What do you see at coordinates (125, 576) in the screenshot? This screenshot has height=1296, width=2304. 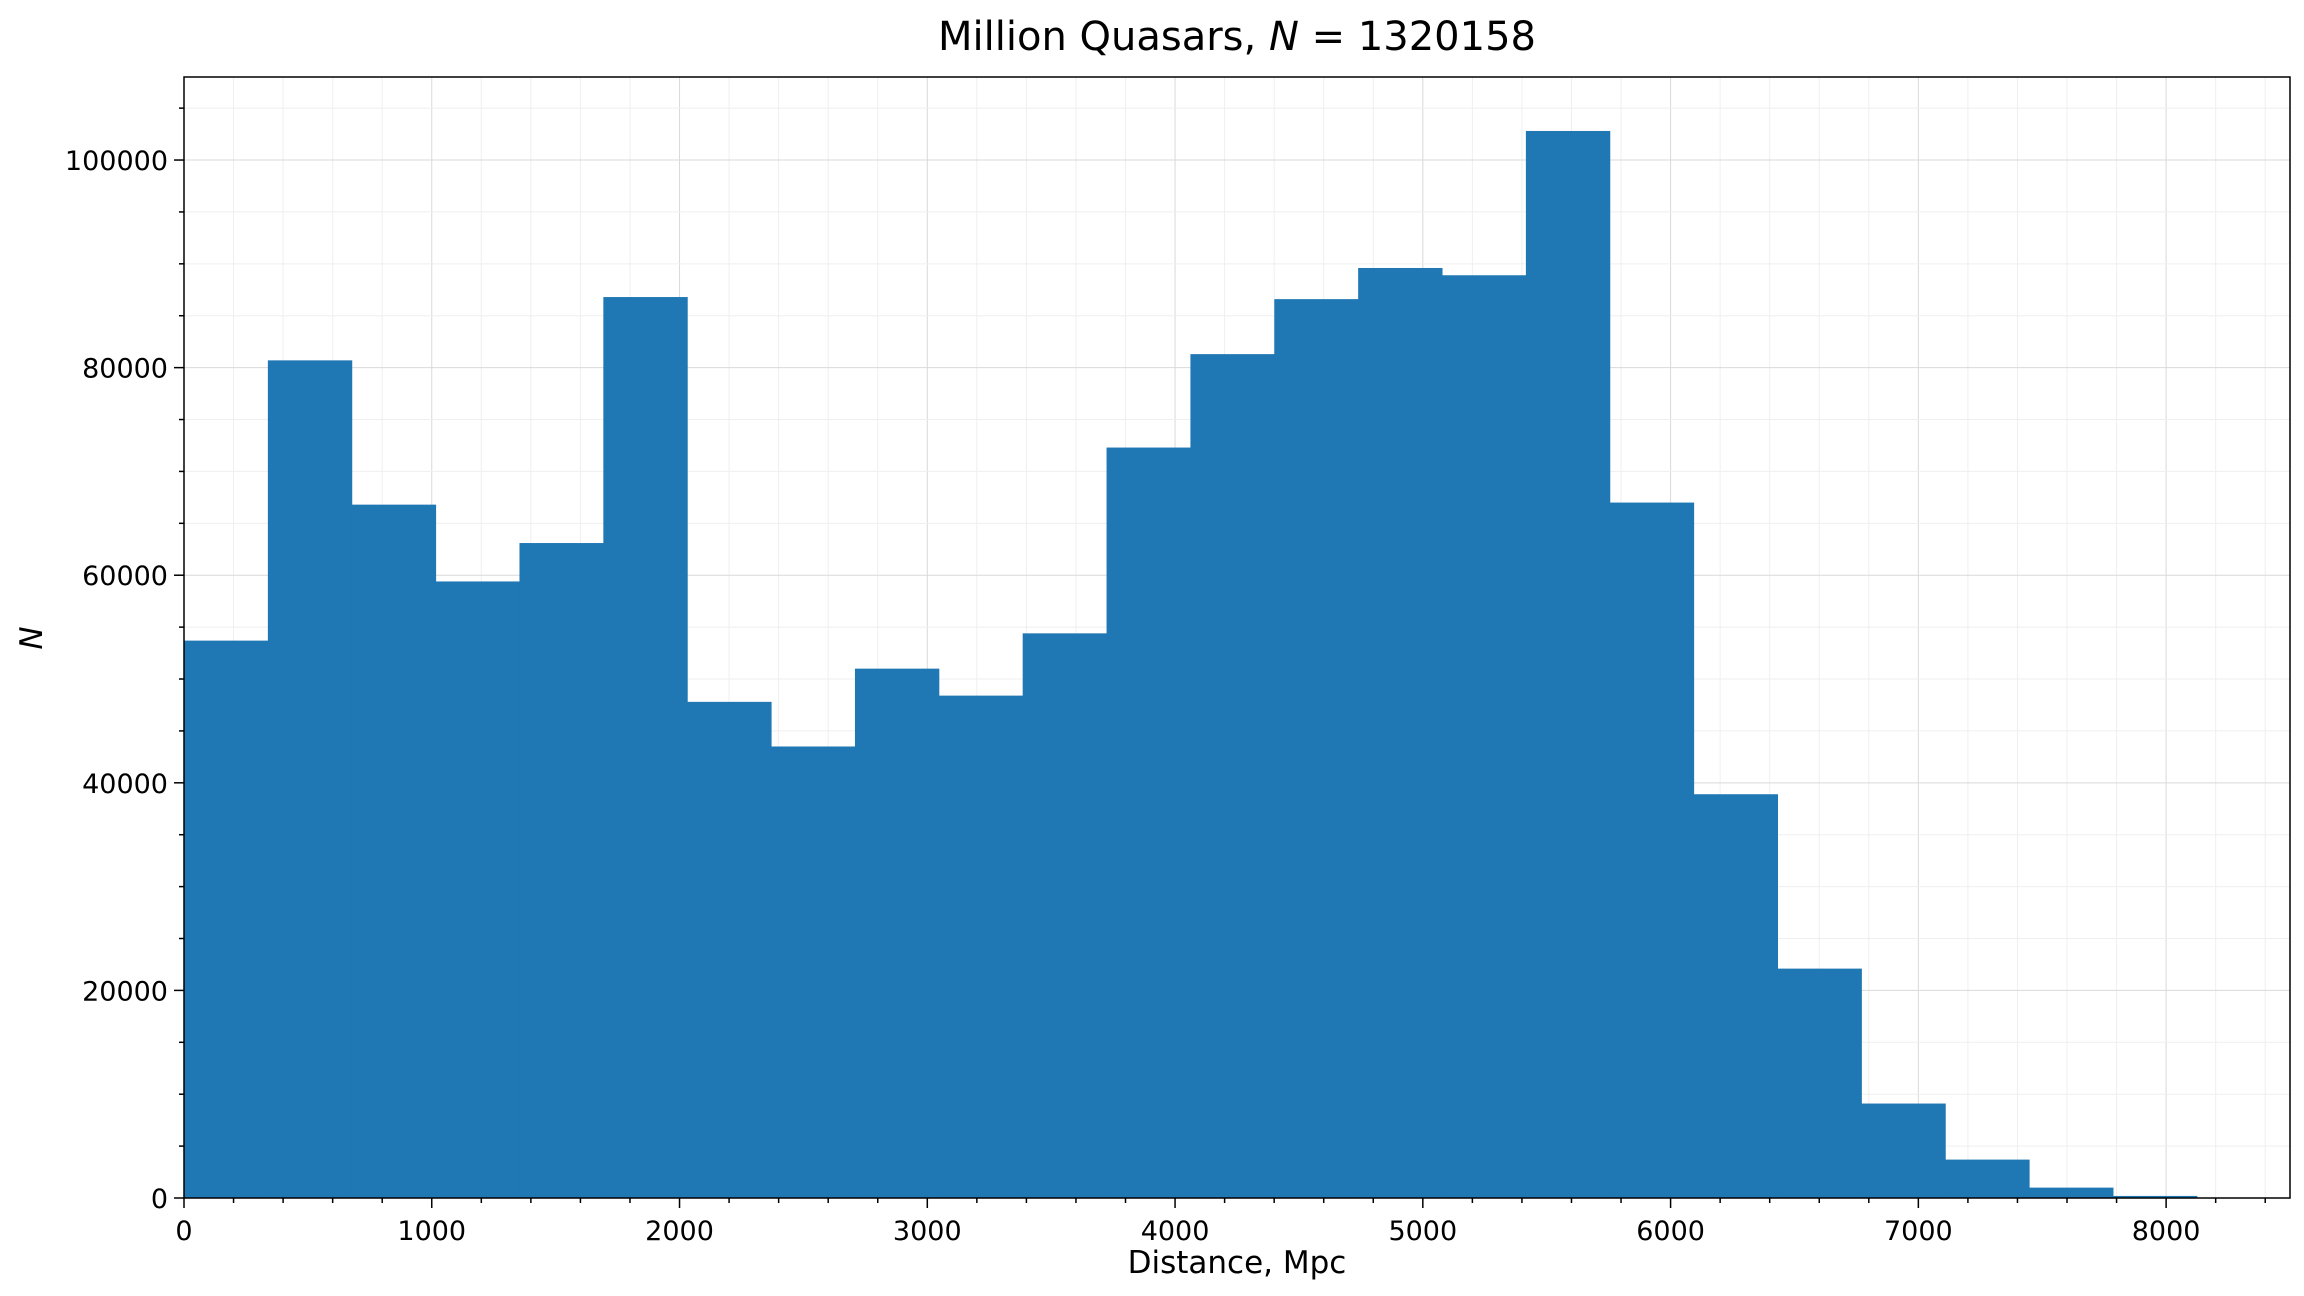 I see `y-tick-label: 60000` at bounding box center [125, 576].